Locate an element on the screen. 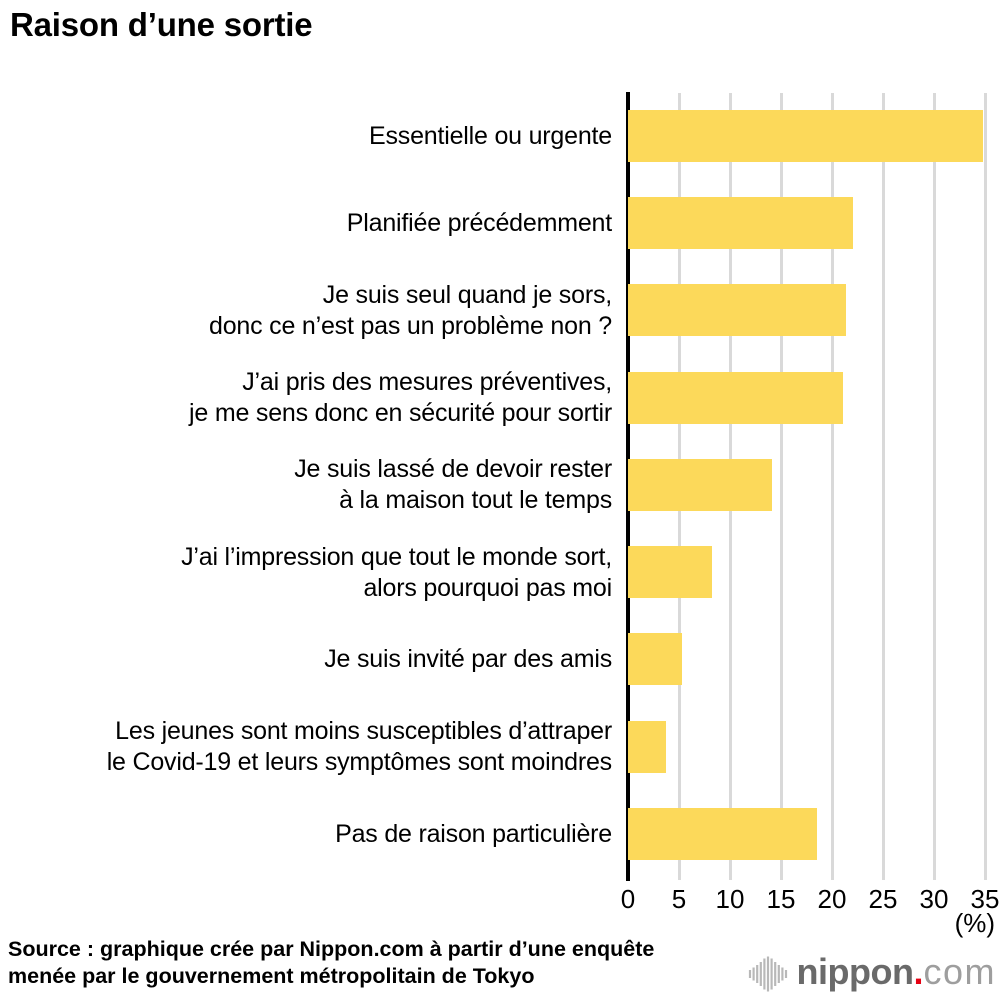 The height and width of the screenshot is (996, 1000). category-label-7: Je suis invité par des amis is located at coordinates (468, 659).